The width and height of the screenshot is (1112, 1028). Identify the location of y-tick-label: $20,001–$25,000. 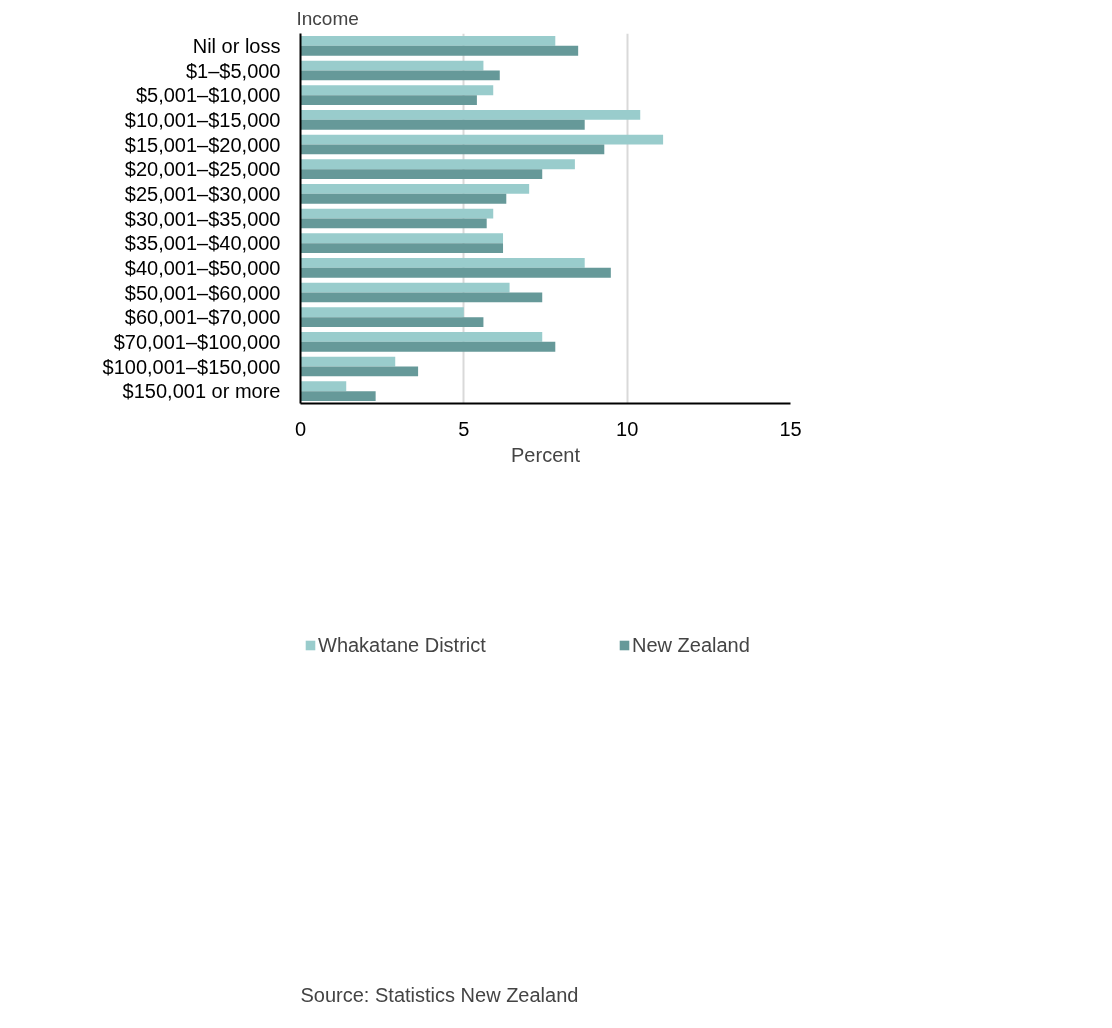
(202, 169).